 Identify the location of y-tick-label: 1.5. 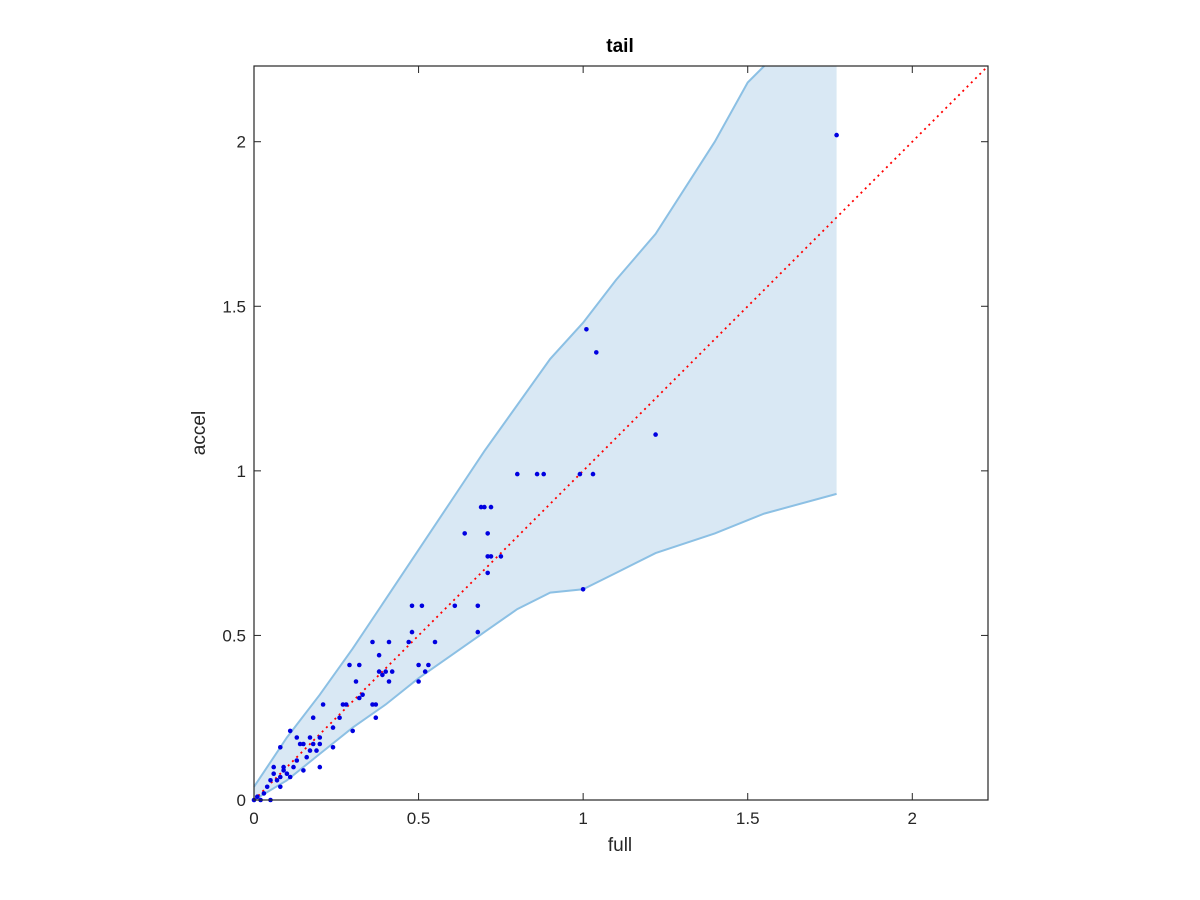
(234, 306).